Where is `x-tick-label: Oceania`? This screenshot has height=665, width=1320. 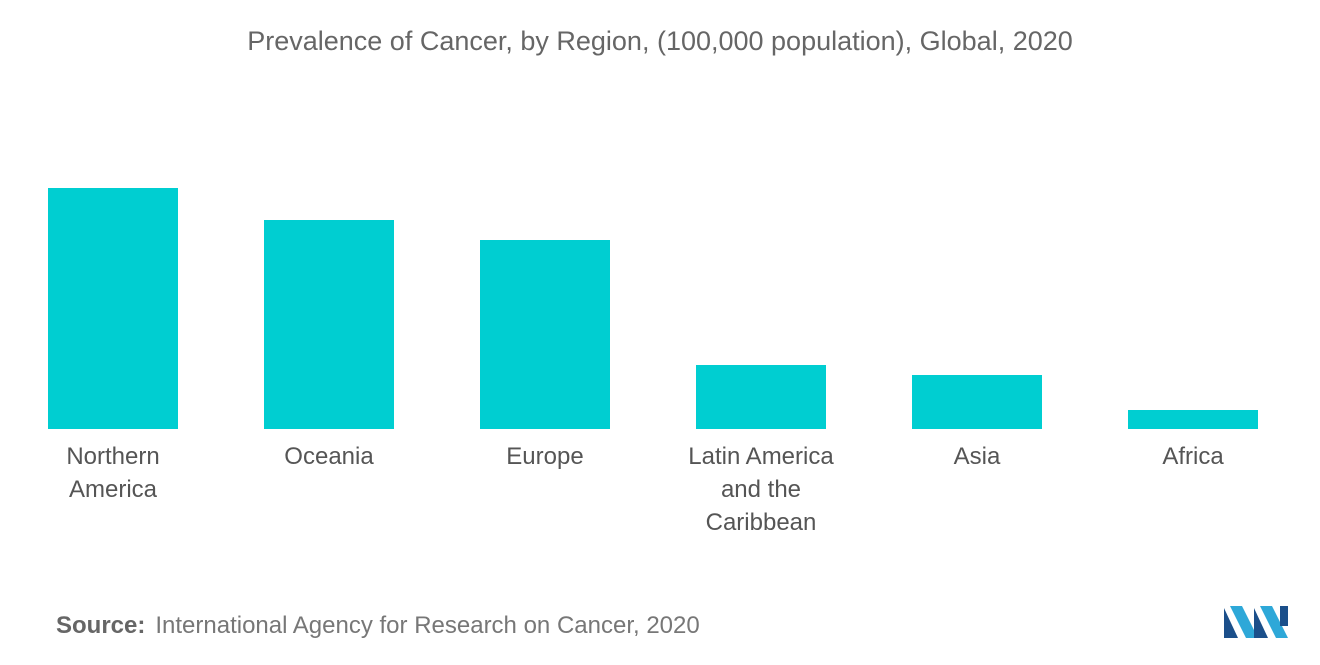 x-tick-label: Oceania is located at coordinates (329, 456).